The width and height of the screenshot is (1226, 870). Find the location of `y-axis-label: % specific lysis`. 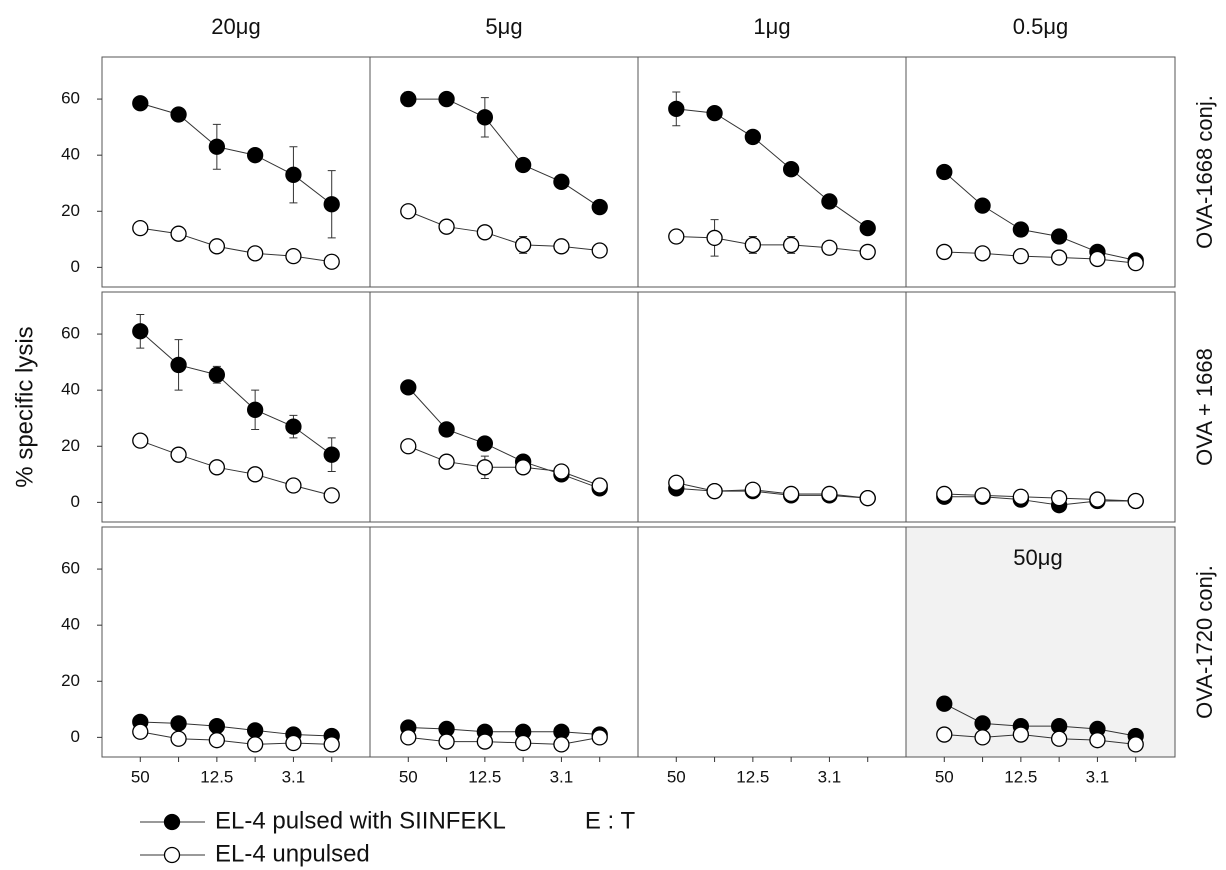

y-axis-label: % specific lysis is located at coordinates (24, 406).